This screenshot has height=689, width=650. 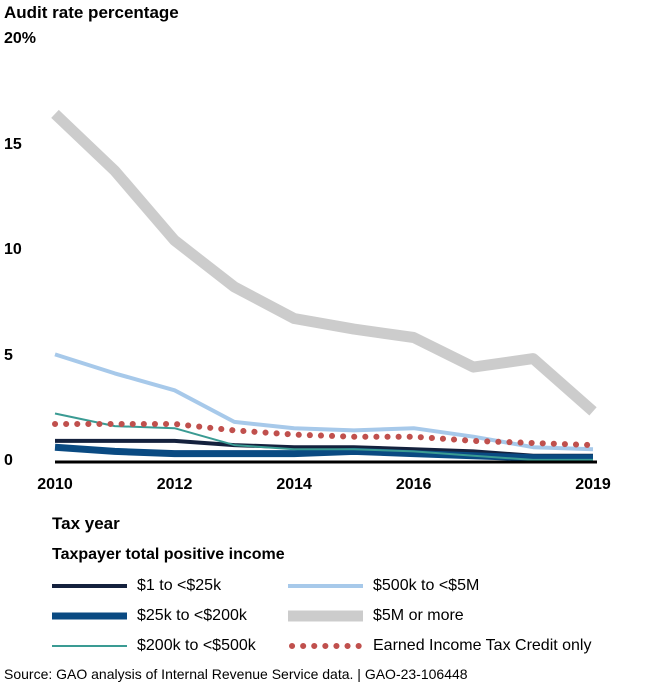 What do you see at coordinates (192, 615) in the screenshot?
I see `legend-label: $25k to <$200k` at bounding box center [192, 615].